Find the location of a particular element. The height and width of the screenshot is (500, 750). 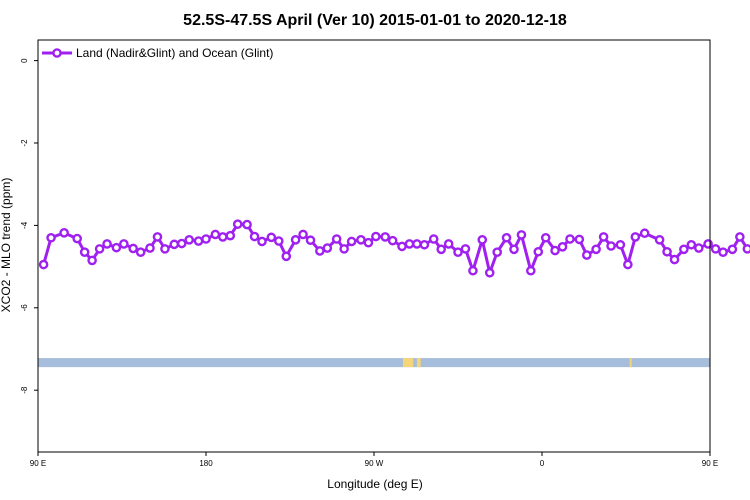

y-tick-label: -2 is located at coordinates (24, 143).